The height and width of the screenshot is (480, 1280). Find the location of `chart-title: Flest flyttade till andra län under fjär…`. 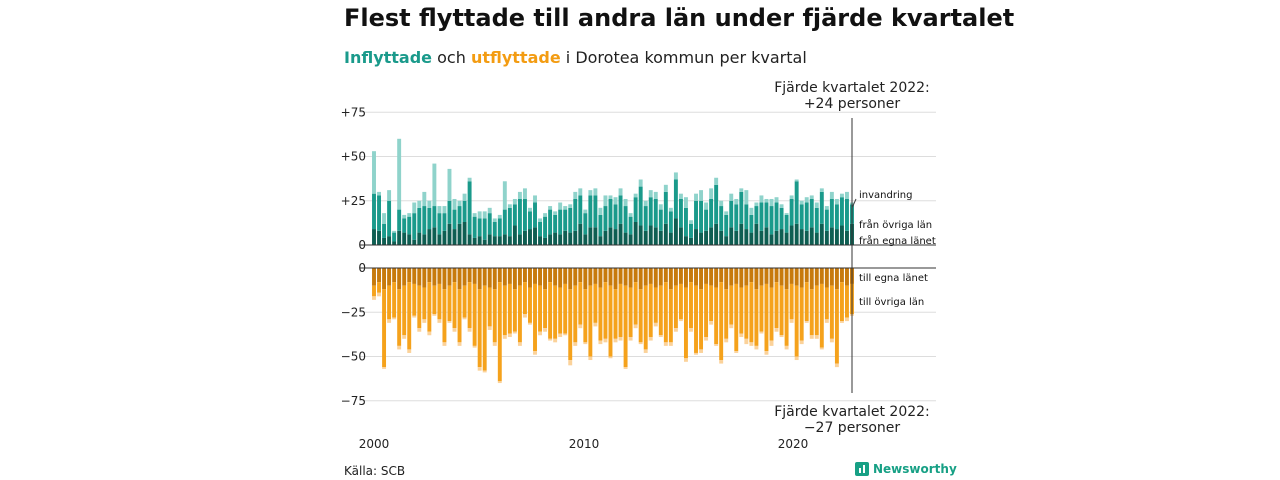

chart-title: Flest flyttade till andra län under fjär… is located at coordinates (679, 18).